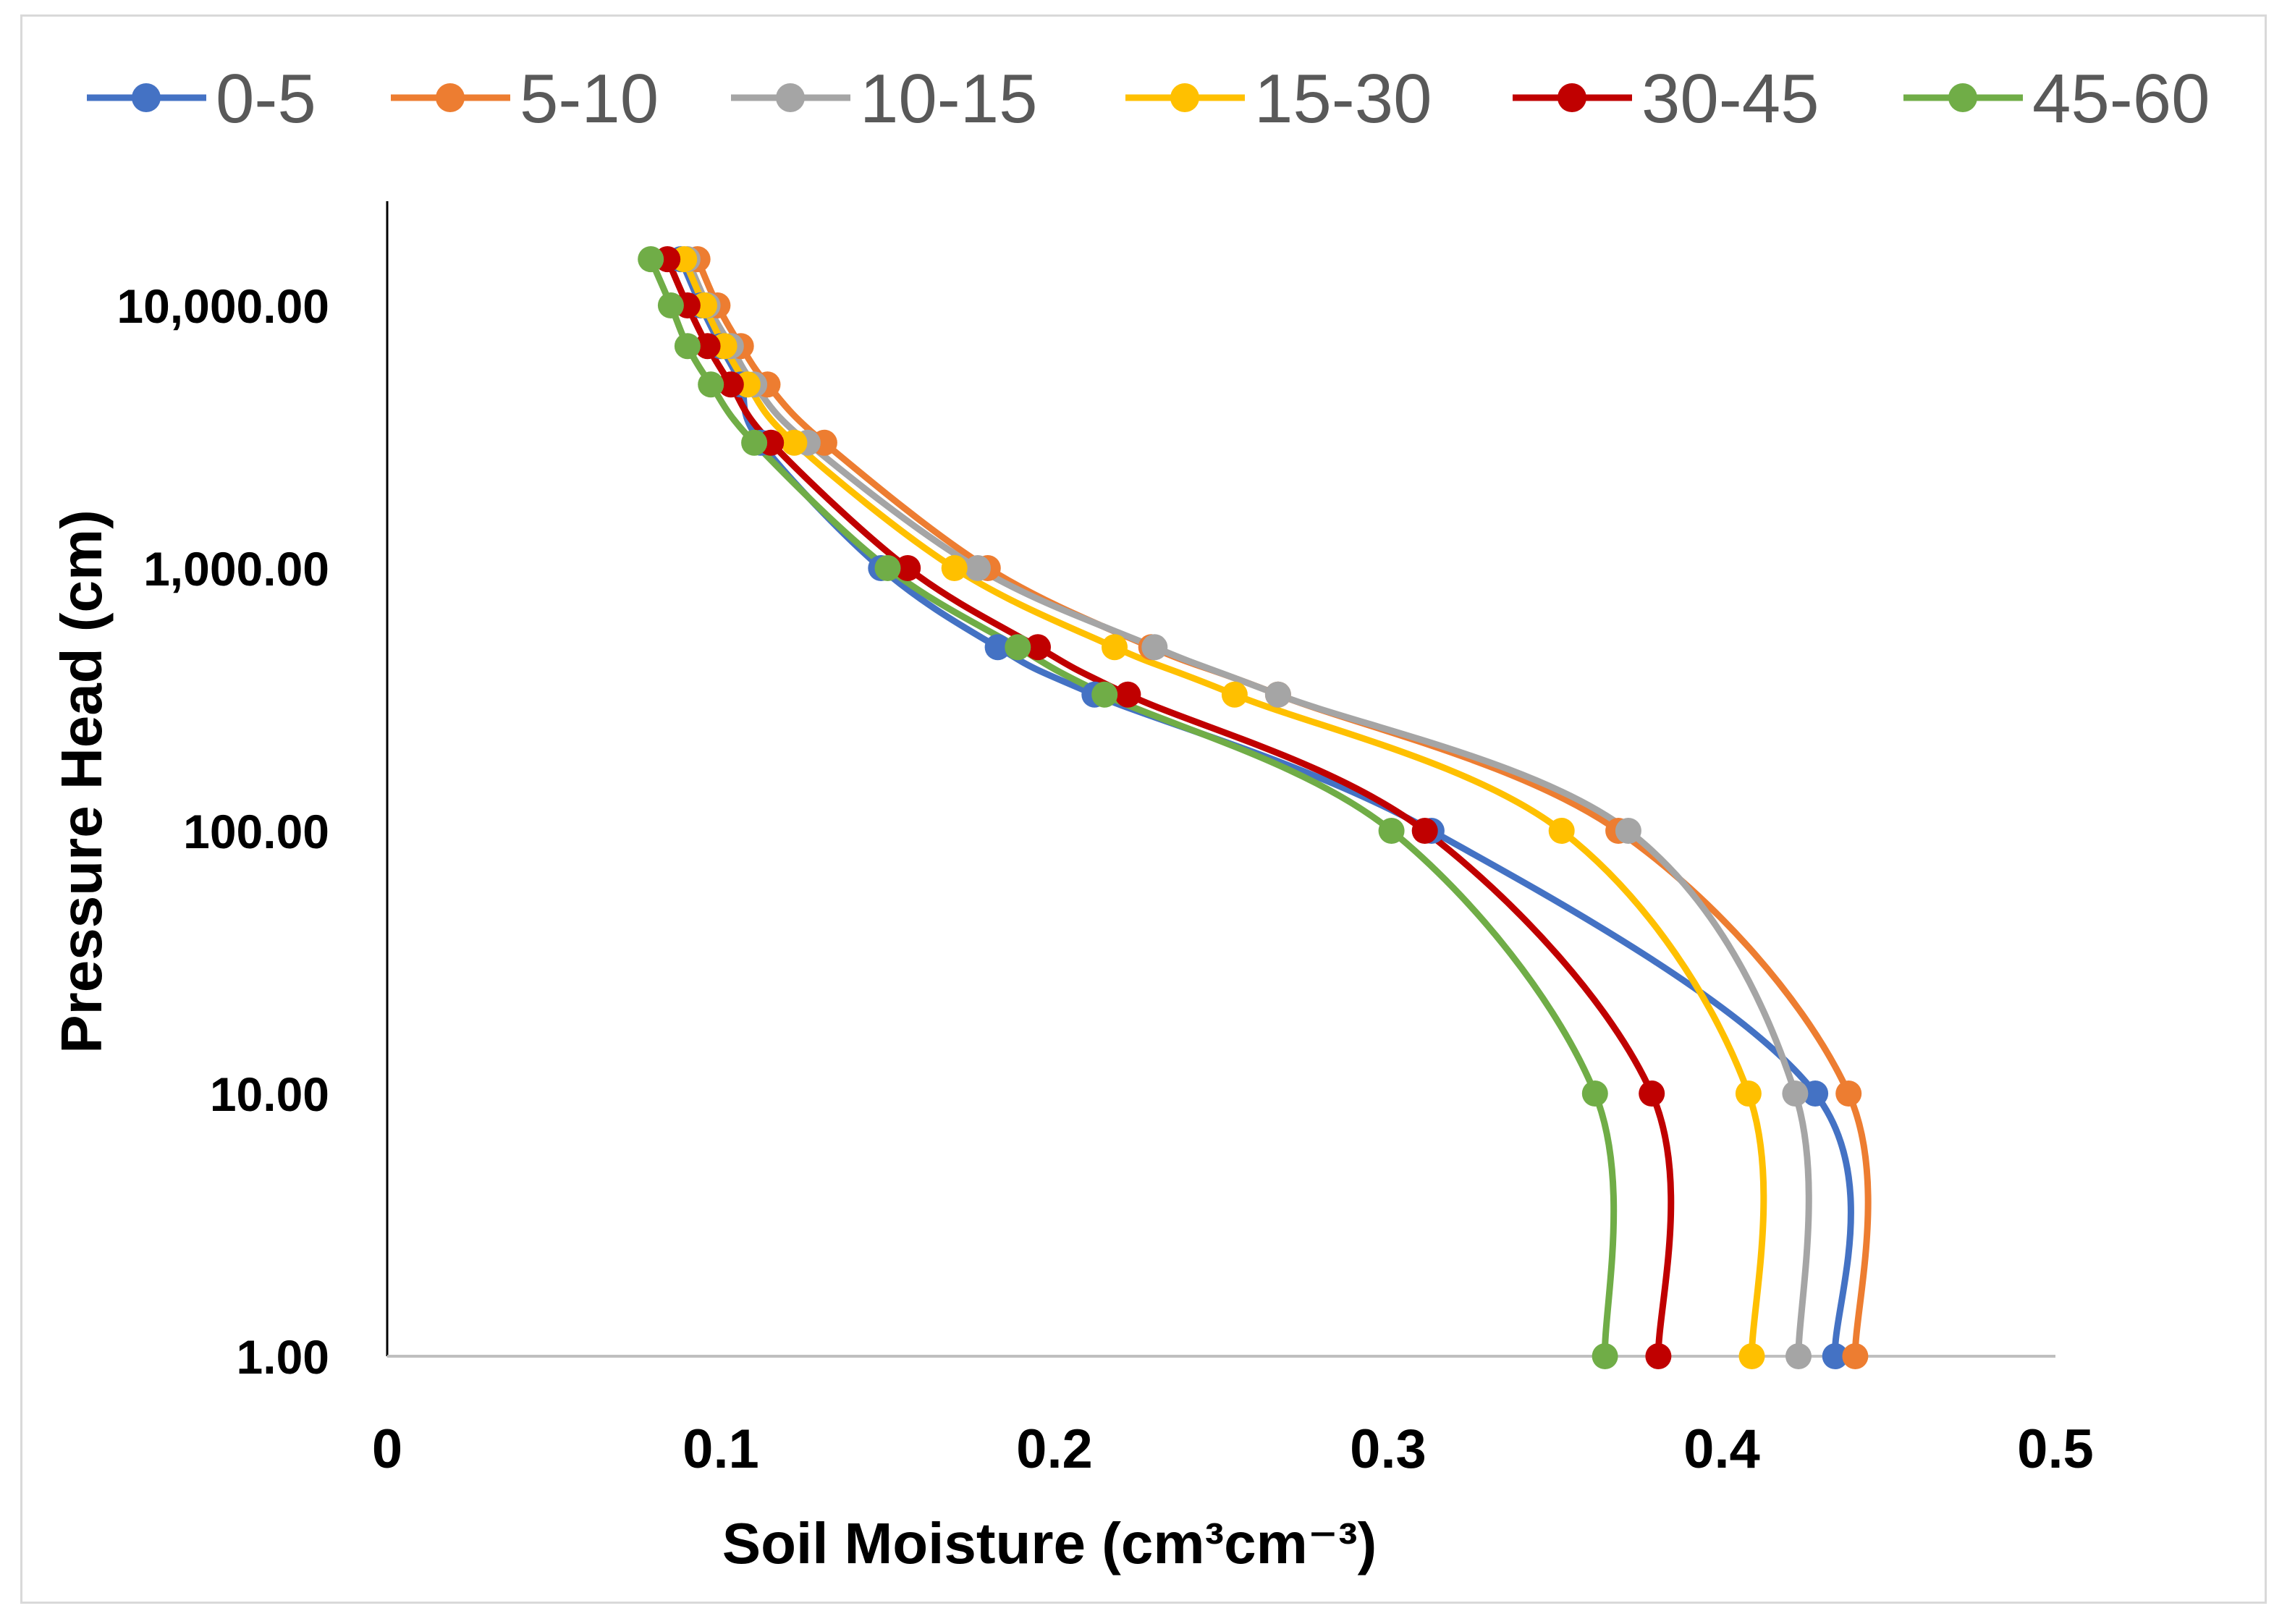 Image resolution: width=2295 pixels, height=1624 pixels. What do you see at coordinates (2055, 1449) in the screenshot?
I see `x-tick-label: 0.5` at bounding box center [2055, 1449].